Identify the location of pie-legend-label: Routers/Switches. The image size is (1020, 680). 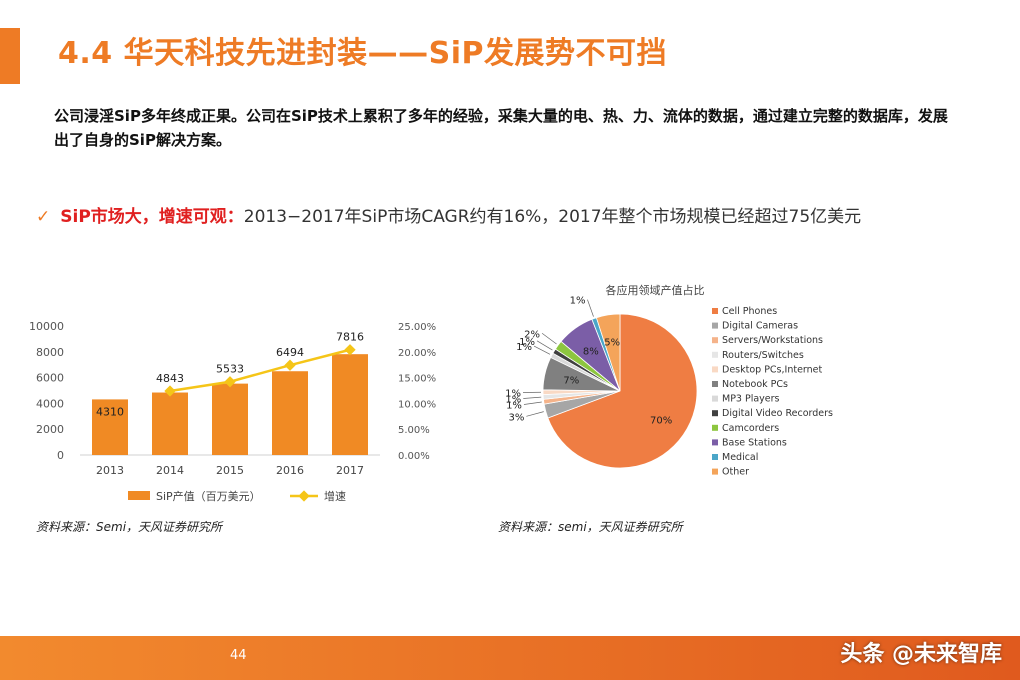
(763, 355).